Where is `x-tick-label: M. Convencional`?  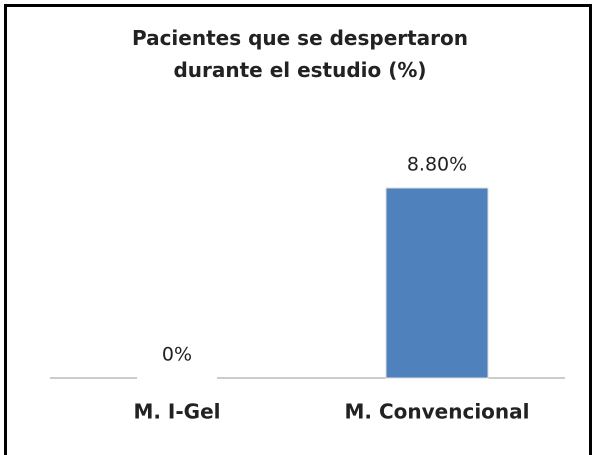 x-tick-label: M. Convencional is located at coordinates (437, 412).